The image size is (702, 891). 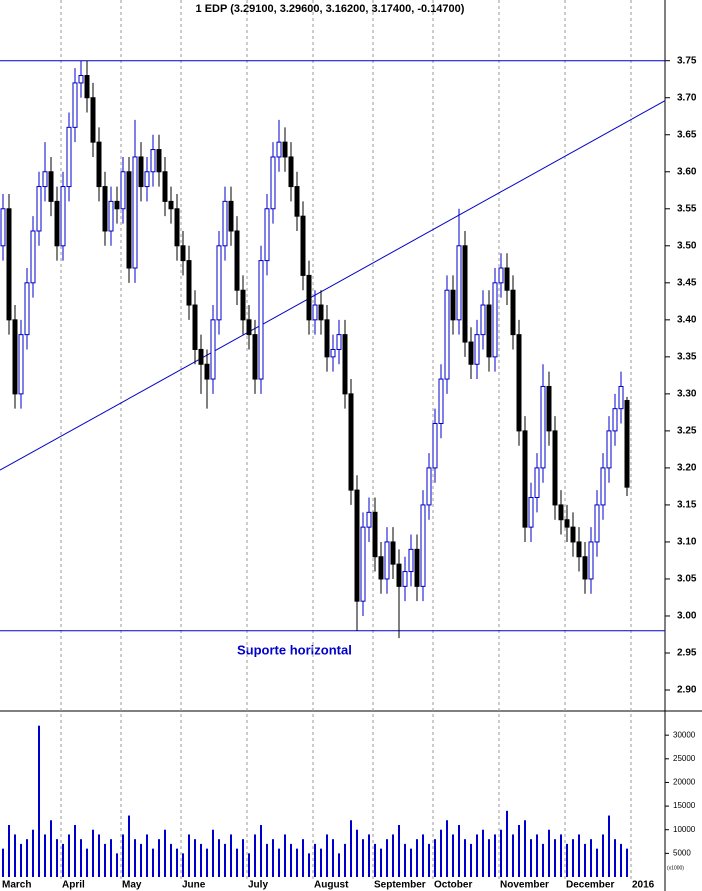 What do you see at coordinates (643, 885) in the screenshot?
I see `x-tick-label: 2016` at bounding box center [643, 885].